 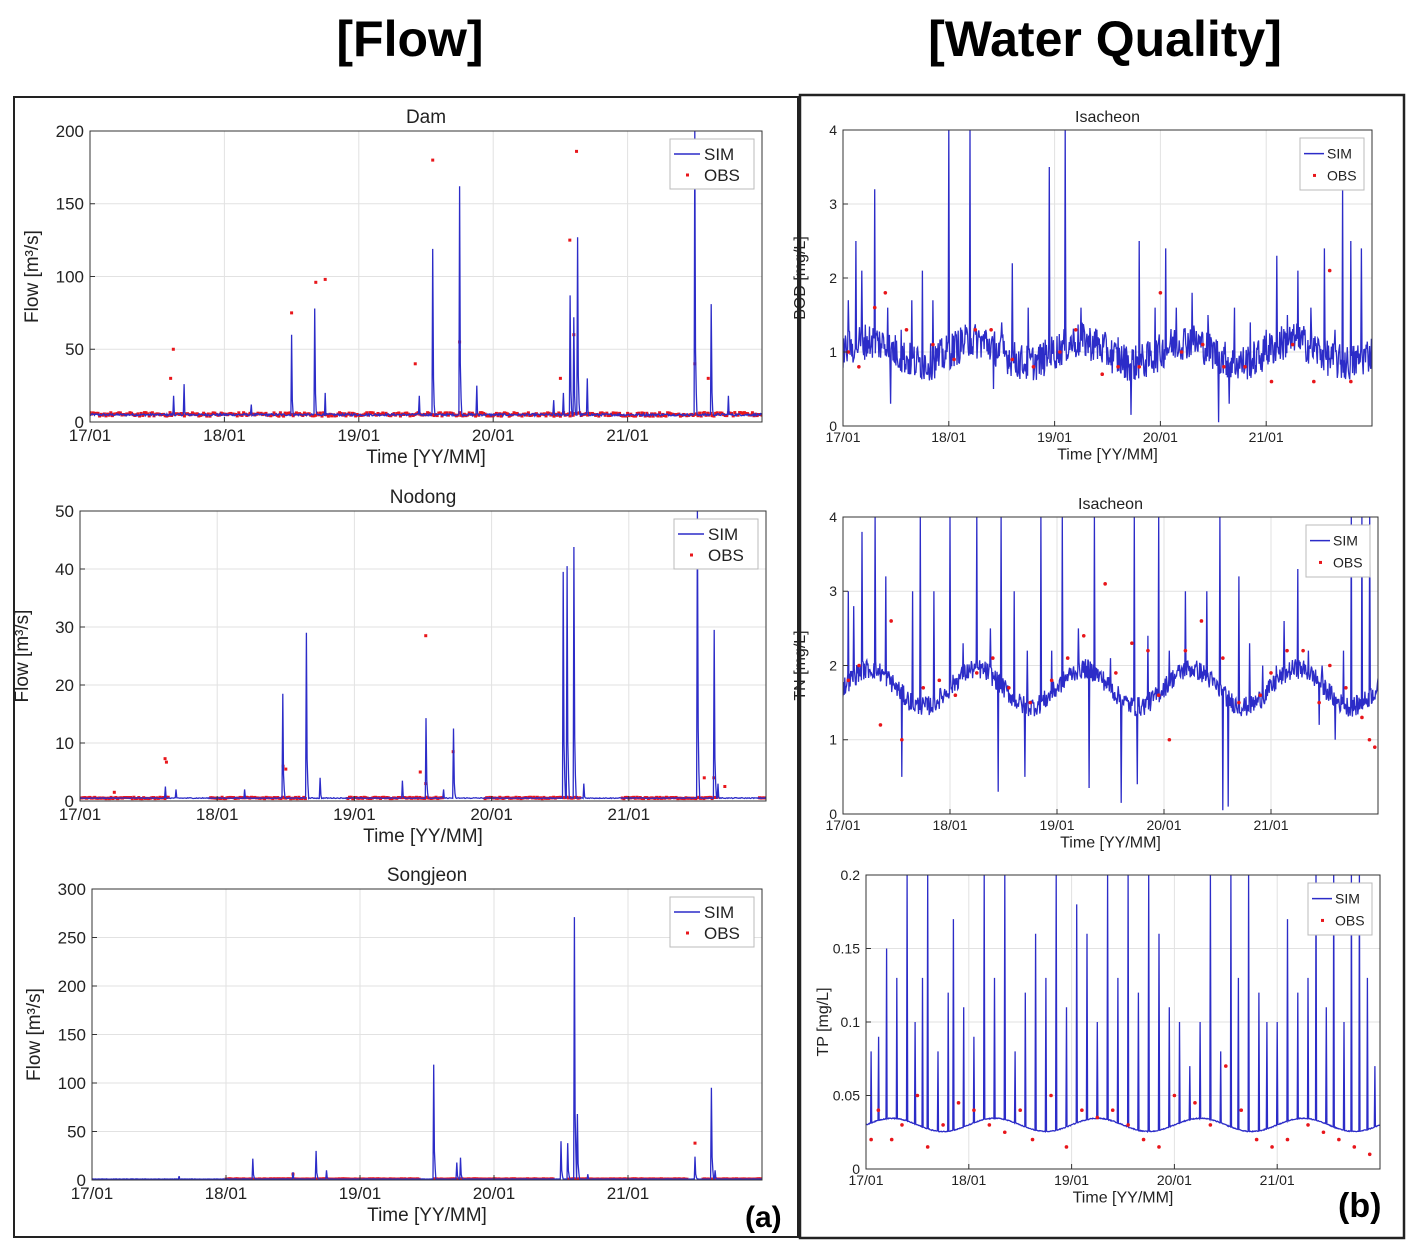 What do you see at coordinates (426, 457) in the screenshot?
I see `x-axis-label: Time [YY/MM]` at bounding box center [426, 457].